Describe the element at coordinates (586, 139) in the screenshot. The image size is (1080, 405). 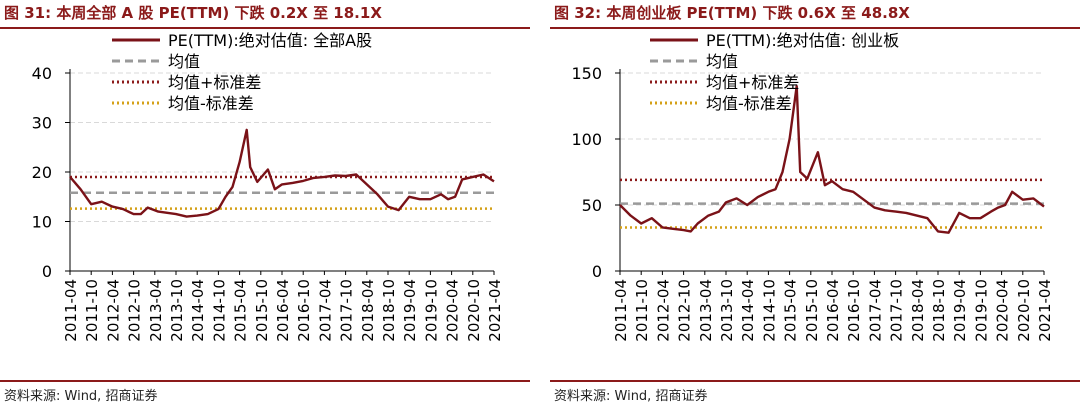
I see `y-tick-label: 100` at that location.